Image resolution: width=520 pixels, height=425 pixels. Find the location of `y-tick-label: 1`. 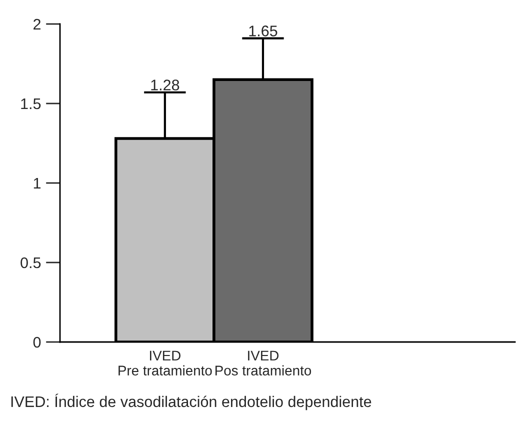

y-tick-label: 1 is located at coordinates (37, 183).